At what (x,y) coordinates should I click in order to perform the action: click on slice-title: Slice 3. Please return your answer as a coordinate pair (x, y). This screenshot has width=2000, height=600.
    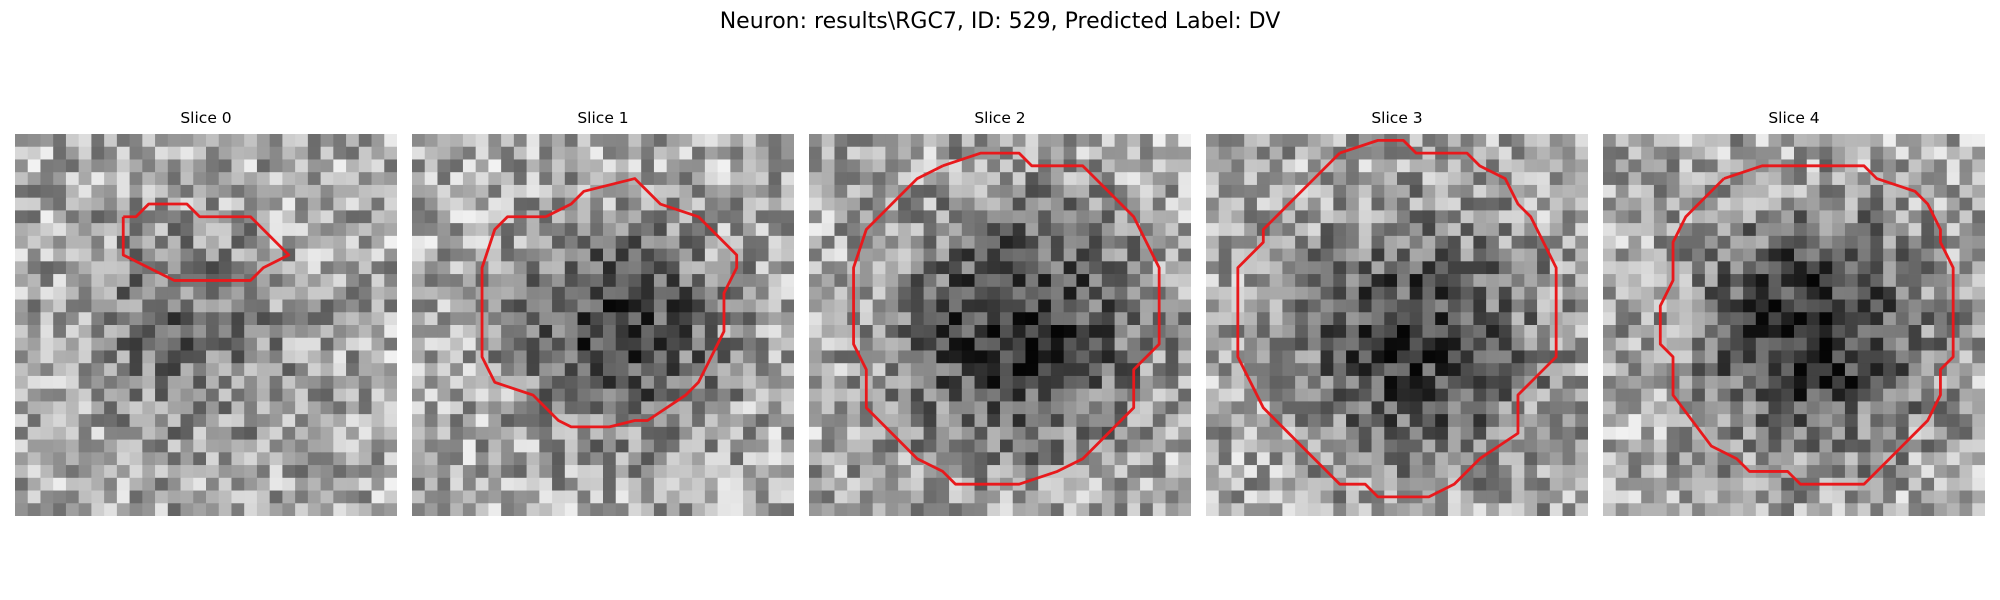
    Looking at the image, I should click on (1397, 118).